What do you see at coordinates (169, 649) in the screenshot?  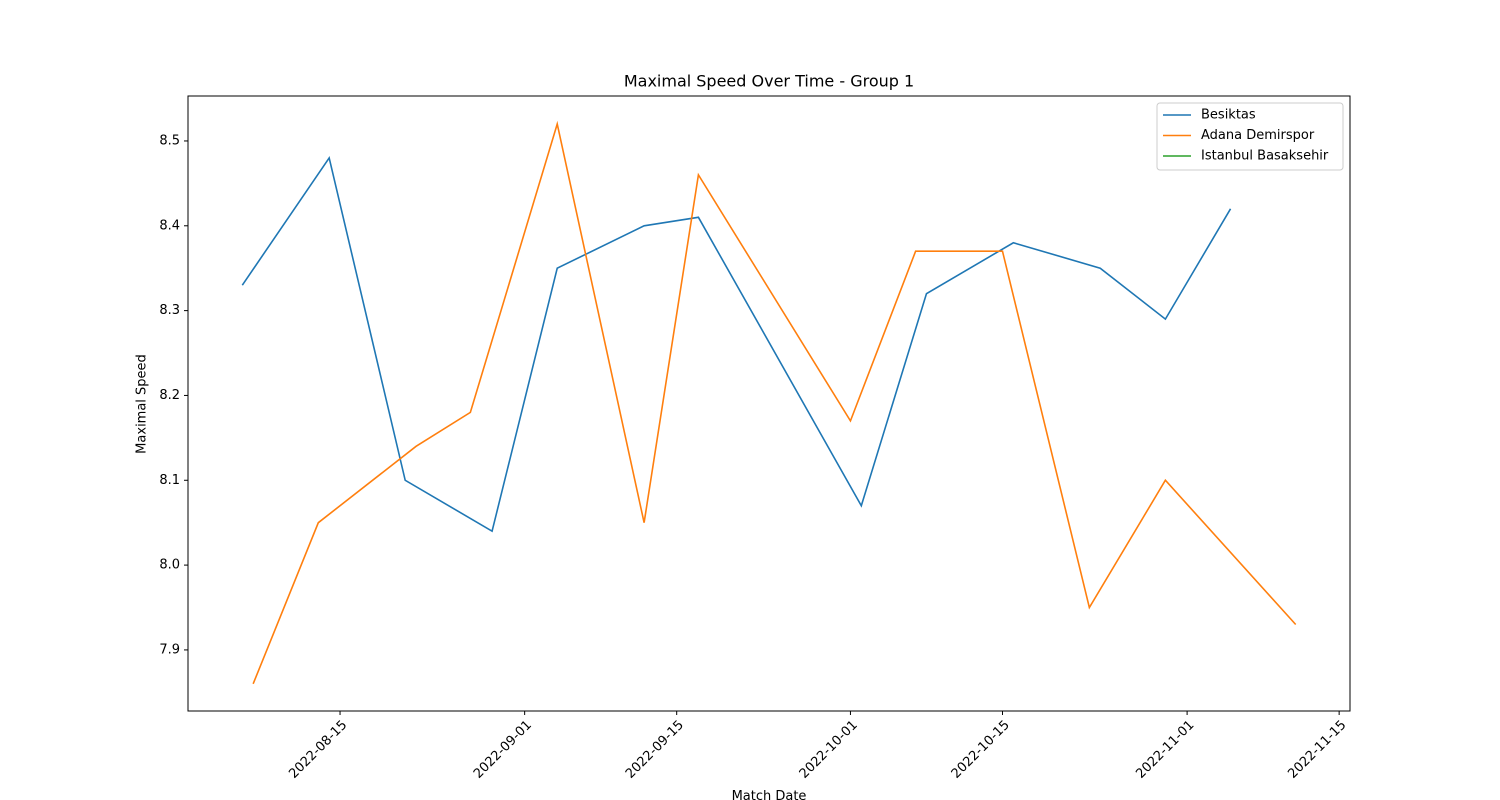 I see `y-tick-label: 7.9` at bounding box center [169, 649].